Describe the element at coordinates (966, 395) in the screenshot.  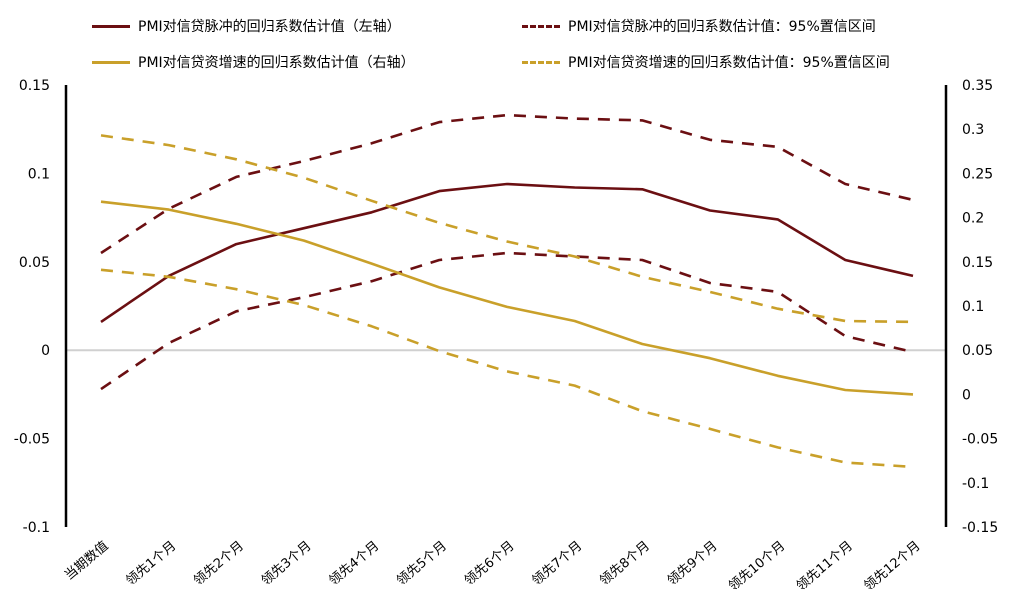
I see `y-right-tick-label: 0` at that location.